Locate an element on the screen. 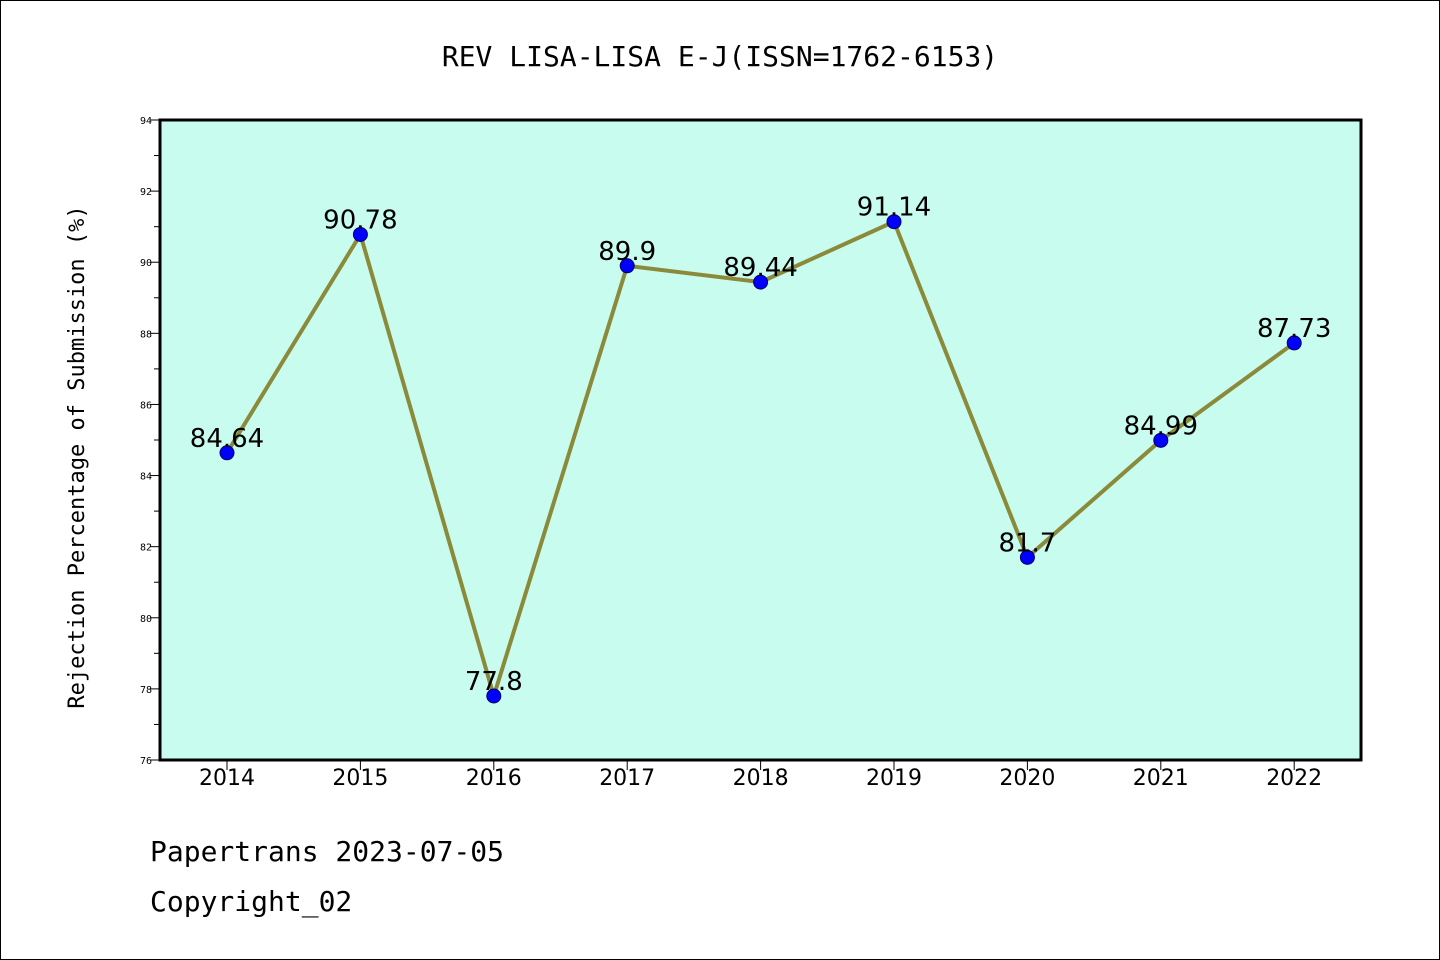 The width and height of the screenshot is (1440, 960). data-label: 84.64 is located at coordinates (227, 439).